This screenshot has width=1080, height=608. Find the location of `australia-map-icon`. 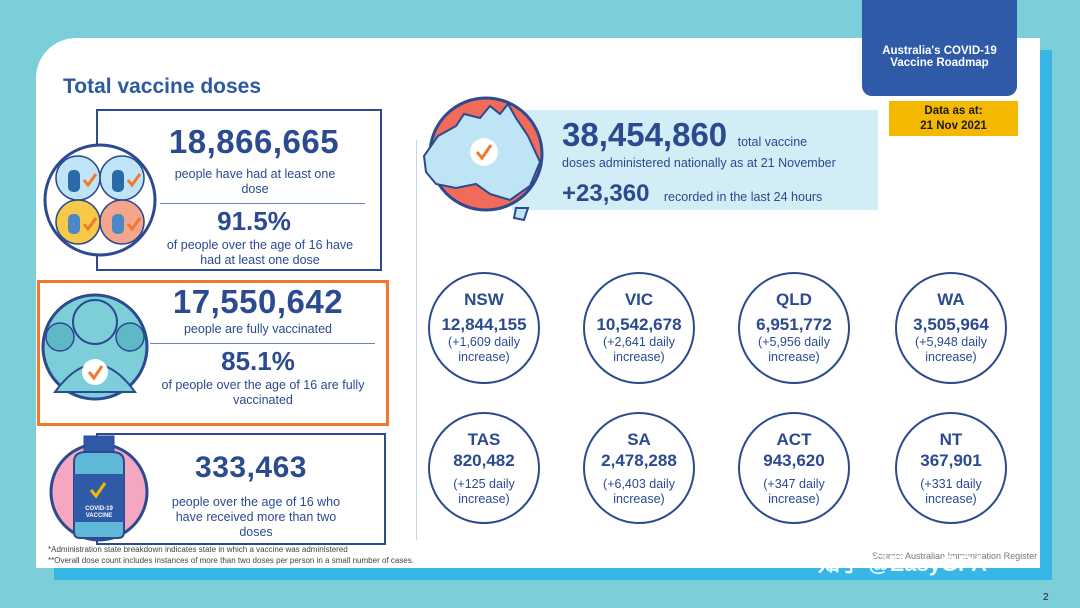

australia-map-icon is located at coordinates (483, 159).